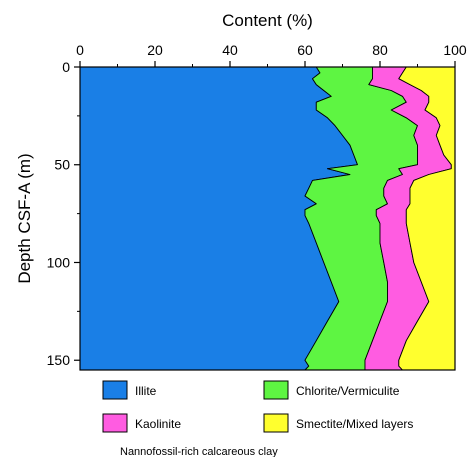 Image resolution: width=467 pixels, height=457 pixels. Describe the element at coordinates (348, 391) in the screenshot. I see `legend-label: Chlorite/Vermiculite` at that location.